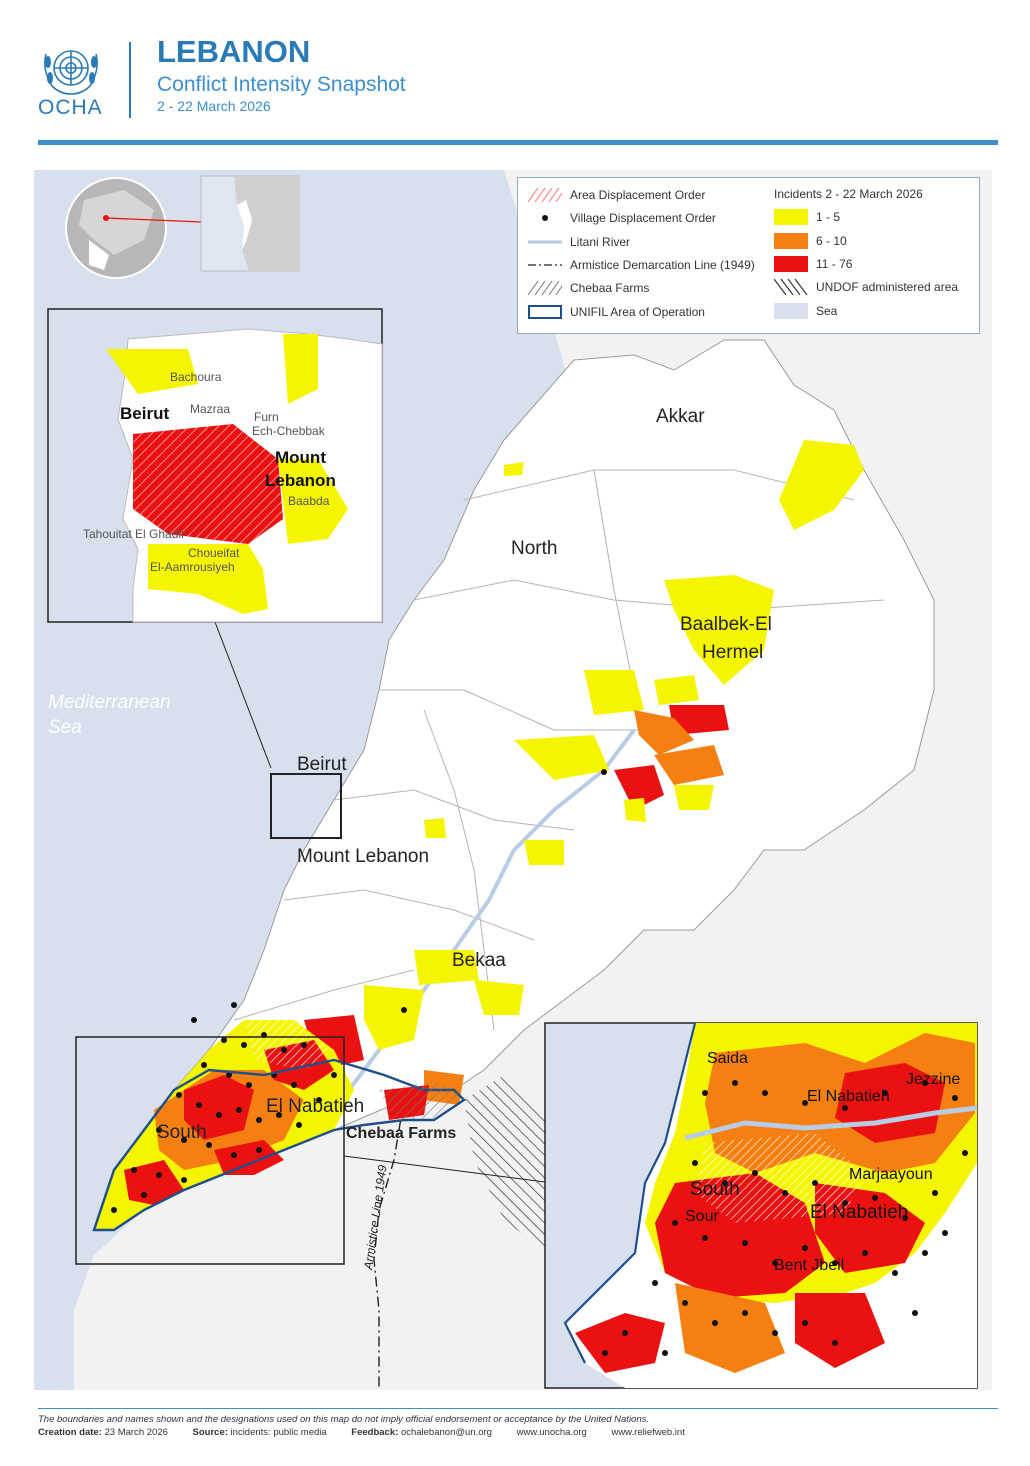  Describe the element at coordinates (680, 416) in the screenshot. I see `label-akkar: Akkar` at that location.